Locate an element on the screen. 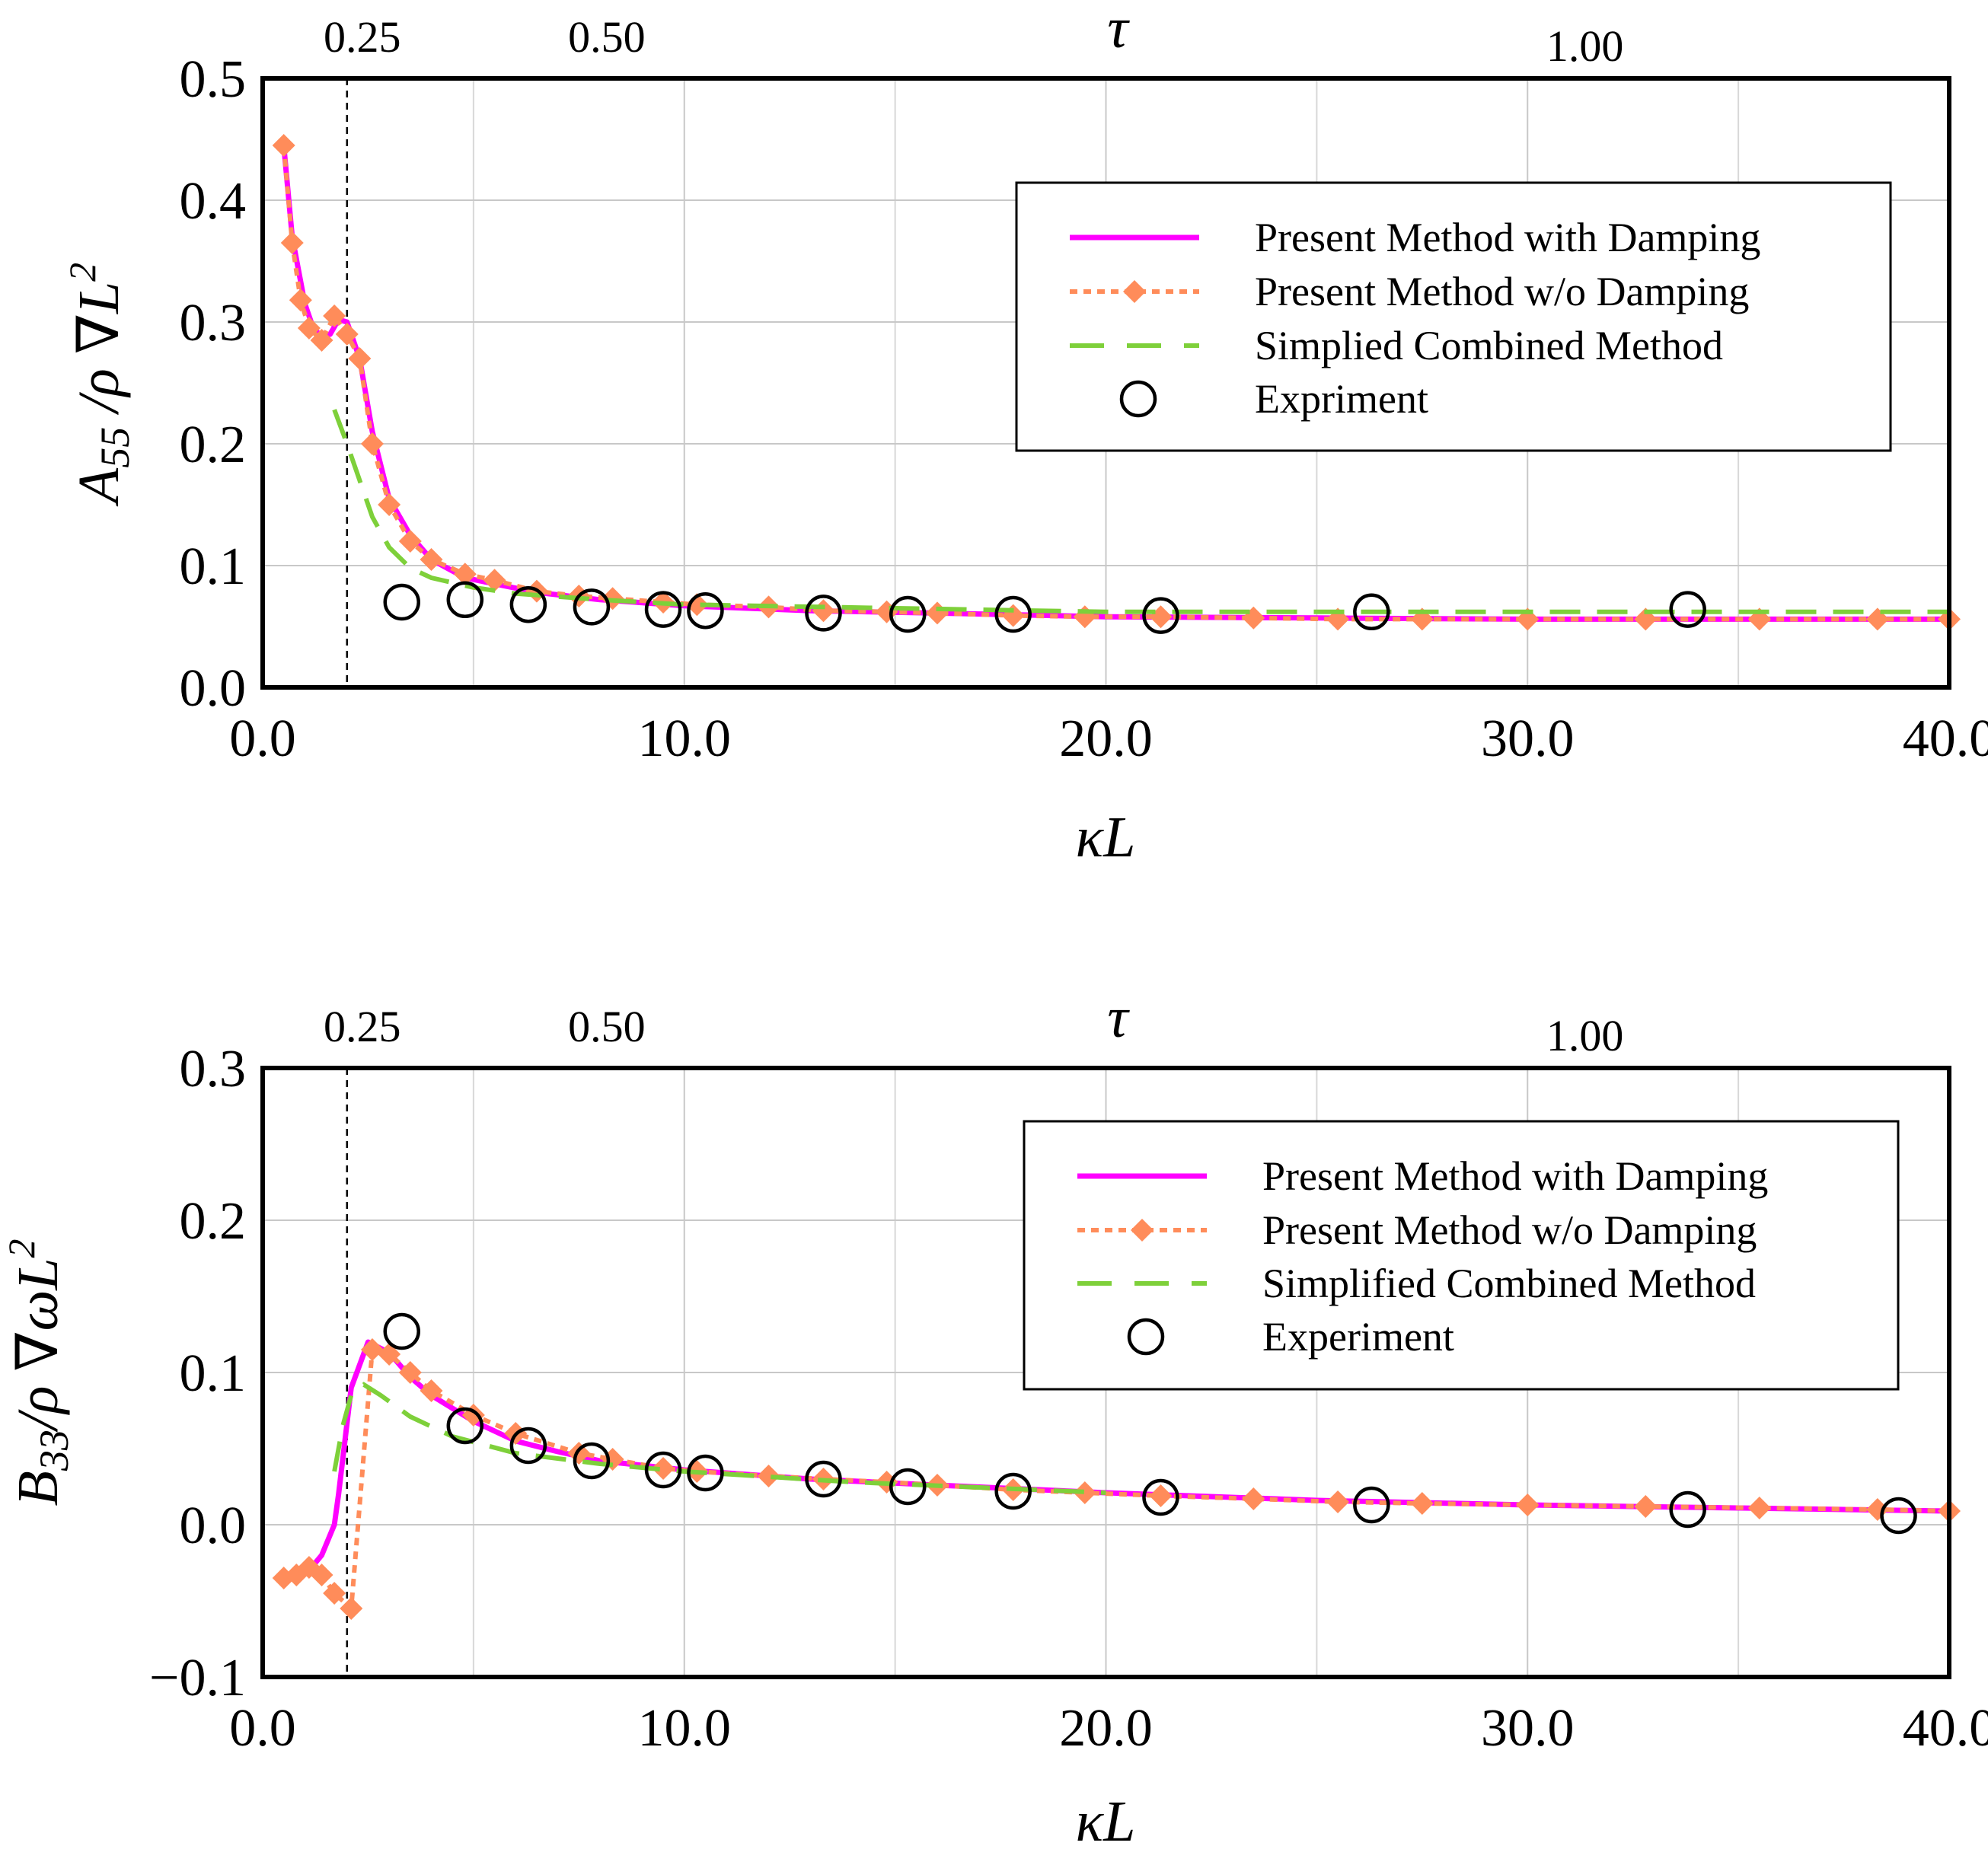  tau-tick-label: 0.50 is located at coordinates (607, 1026).